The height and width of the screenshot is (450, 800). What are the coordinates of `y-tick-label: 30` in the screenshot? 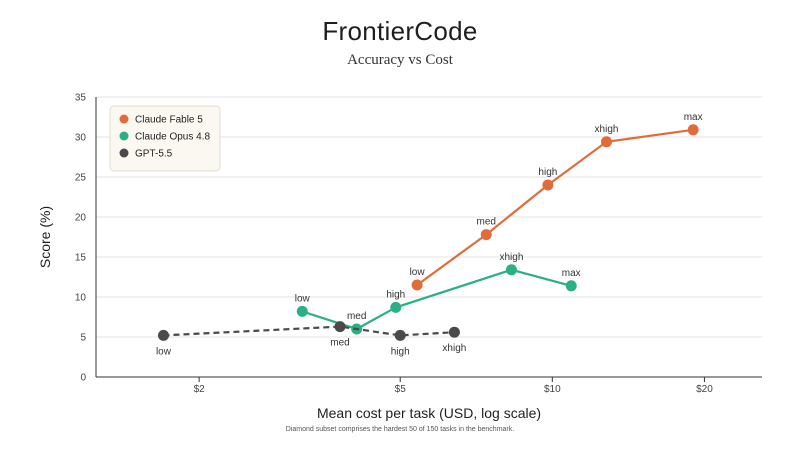 It's located at (81, 138).